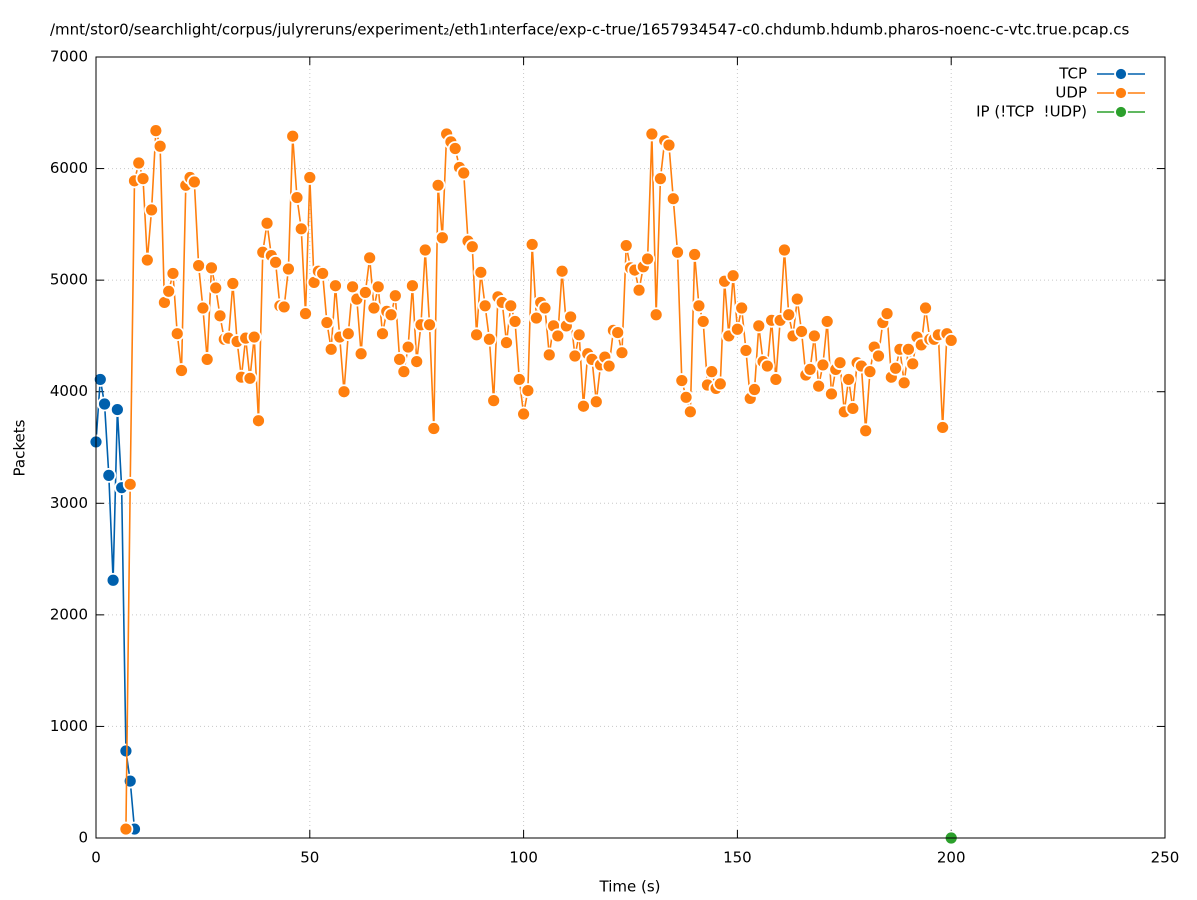 The image size is (1197, 900). Describe the element at coordinates (630, 887) in the screenshot. I see `x-axis-label: Time (s)` at that location.